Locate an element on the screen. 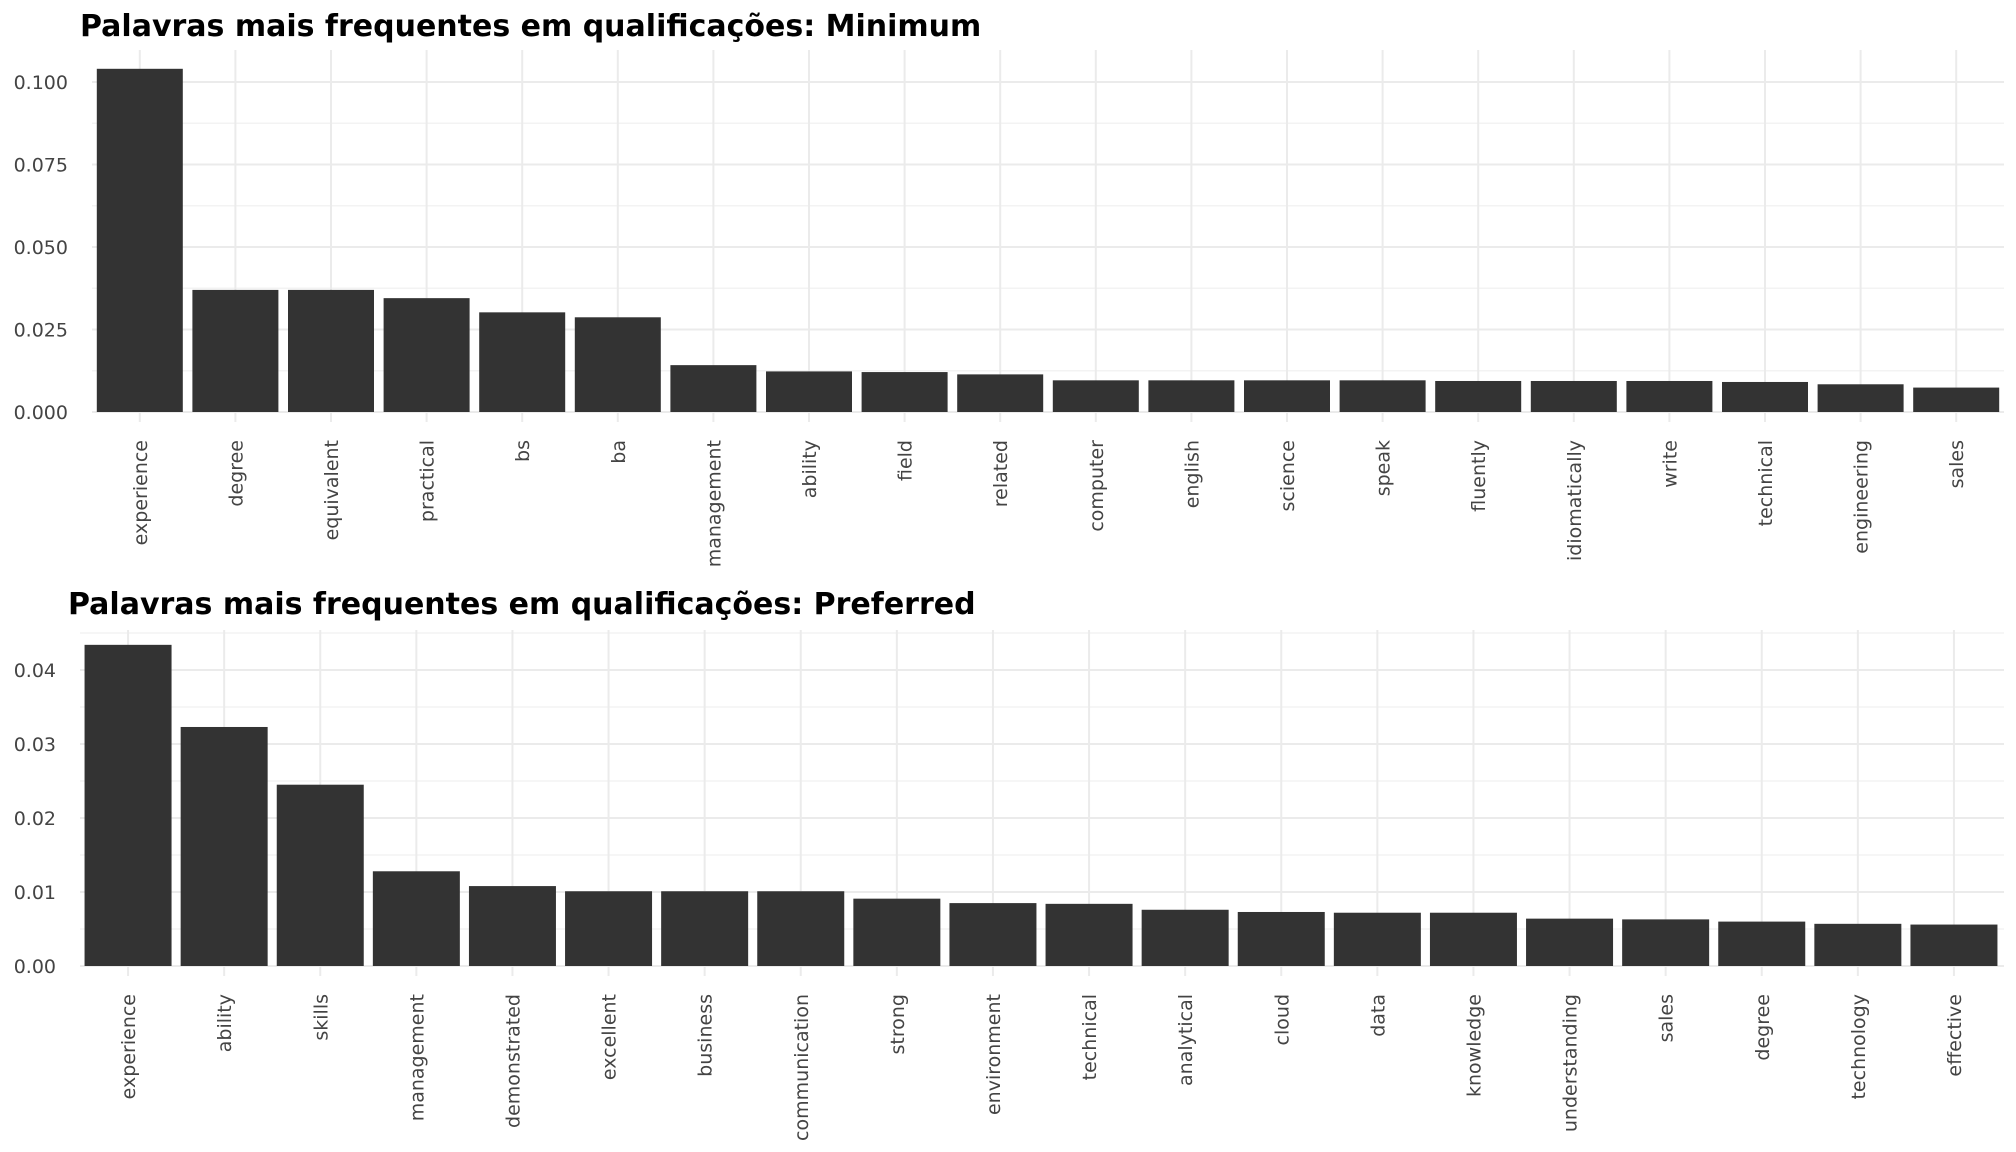 This screenshot has width=2016, height=1152. bar-computer is located at coordinates (1095, 396).